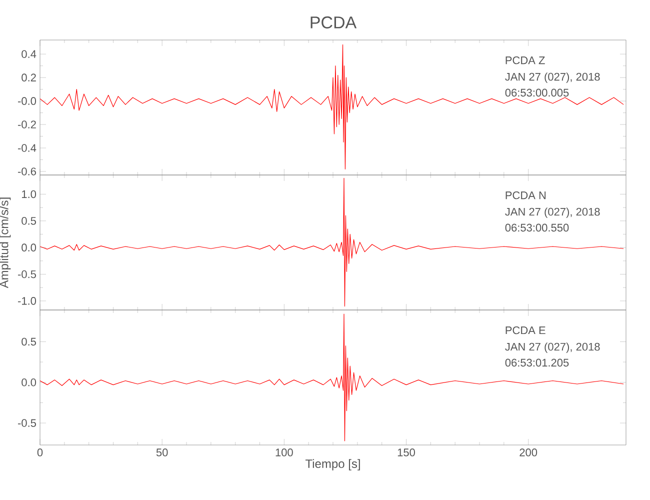 Image resolution: width=650 pixels, height=500 pixels. I want to click on annotation: PCDA Z, so click(525, 60).